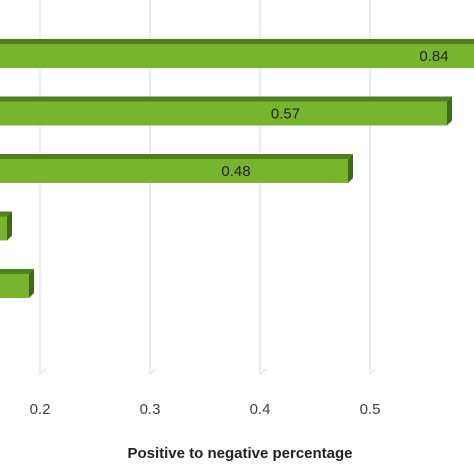 This screenshot has width=474, height=474. I want to click on x-tick-label: 0.5, so click(370, 409).